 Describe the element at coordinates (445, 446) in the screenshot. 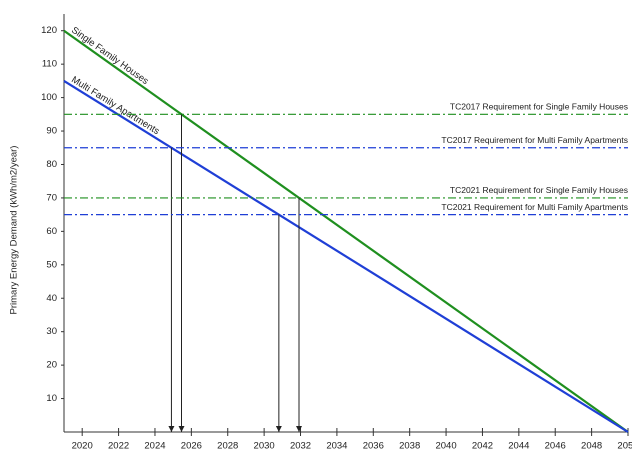

I see `x-tick-label: 2040` at that location.